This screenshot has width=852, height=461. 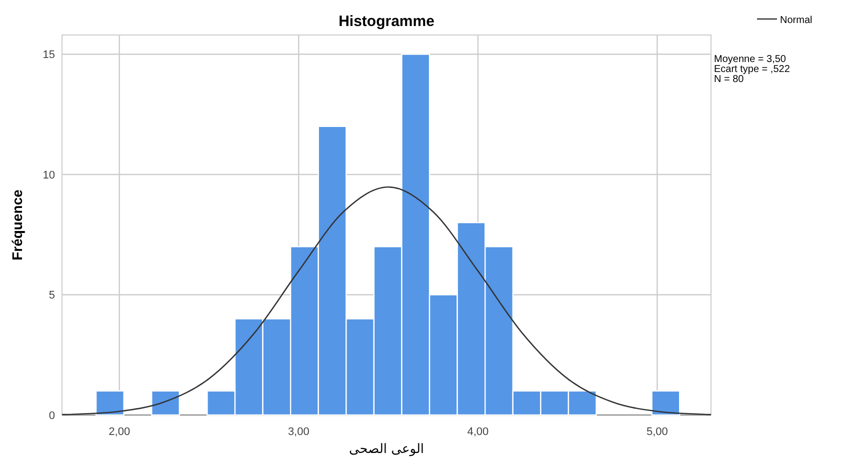 What do you see at coordinates (51, 296) in the screenshot?
I see `y-tick-label: 5` at bounding box center [51, 296].